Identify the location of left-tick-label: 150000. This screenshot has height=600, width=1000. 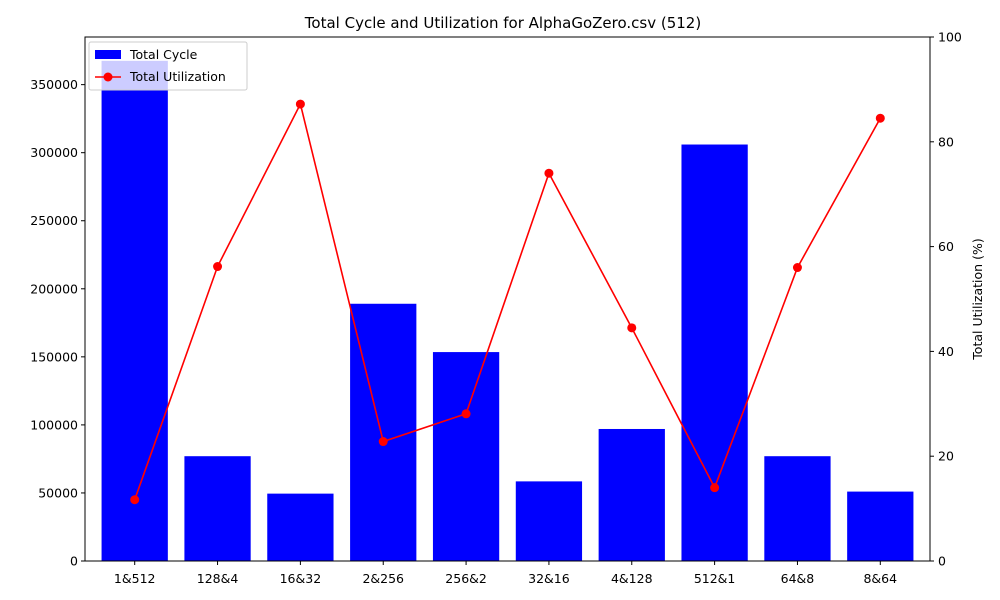
(54, 356).